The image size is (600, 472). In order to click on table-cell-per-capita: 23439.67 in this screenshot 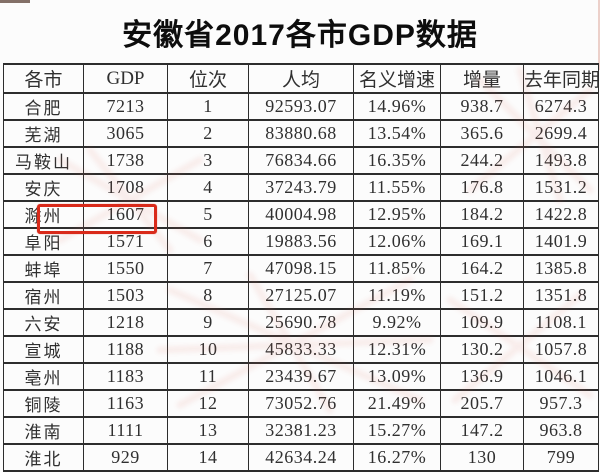, I will do `click(301, 376)`.